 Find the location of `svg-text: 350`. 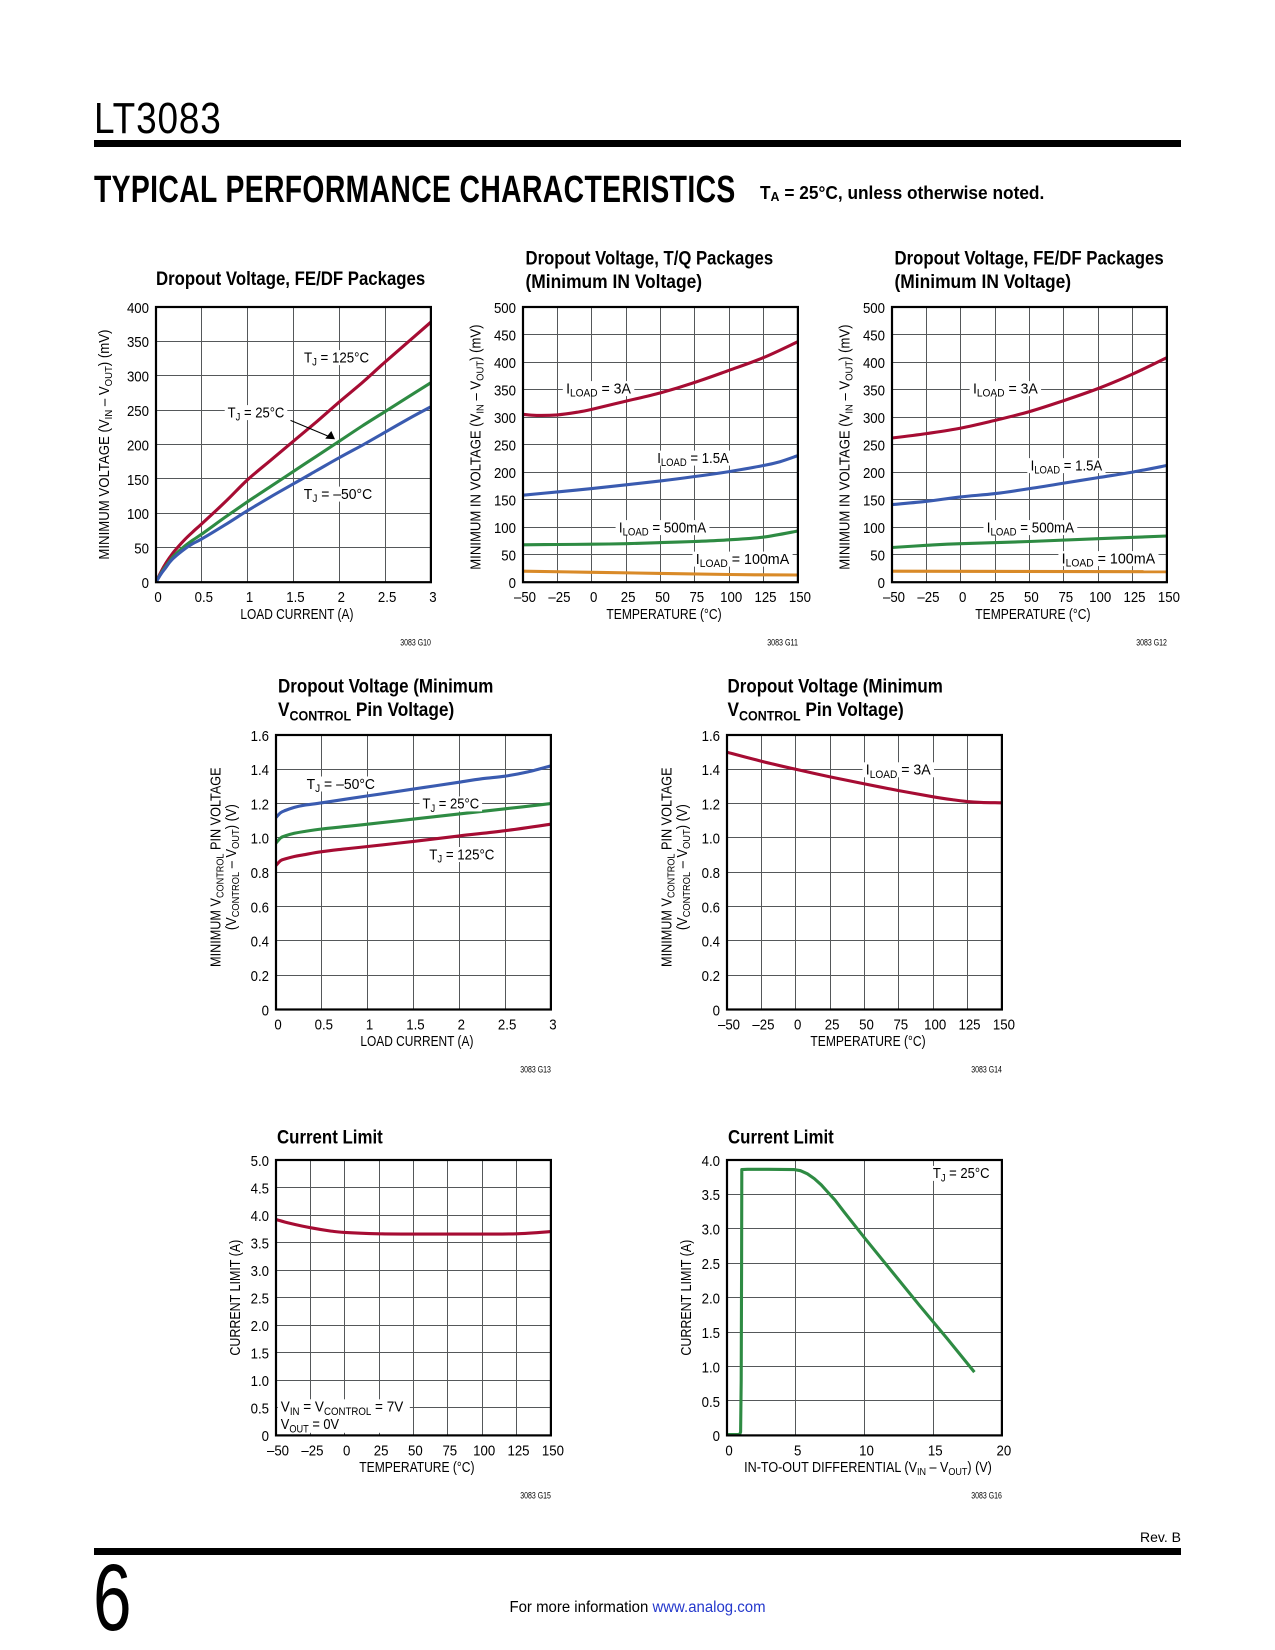

svg-text: 350 is located at coordinates (137, 342).